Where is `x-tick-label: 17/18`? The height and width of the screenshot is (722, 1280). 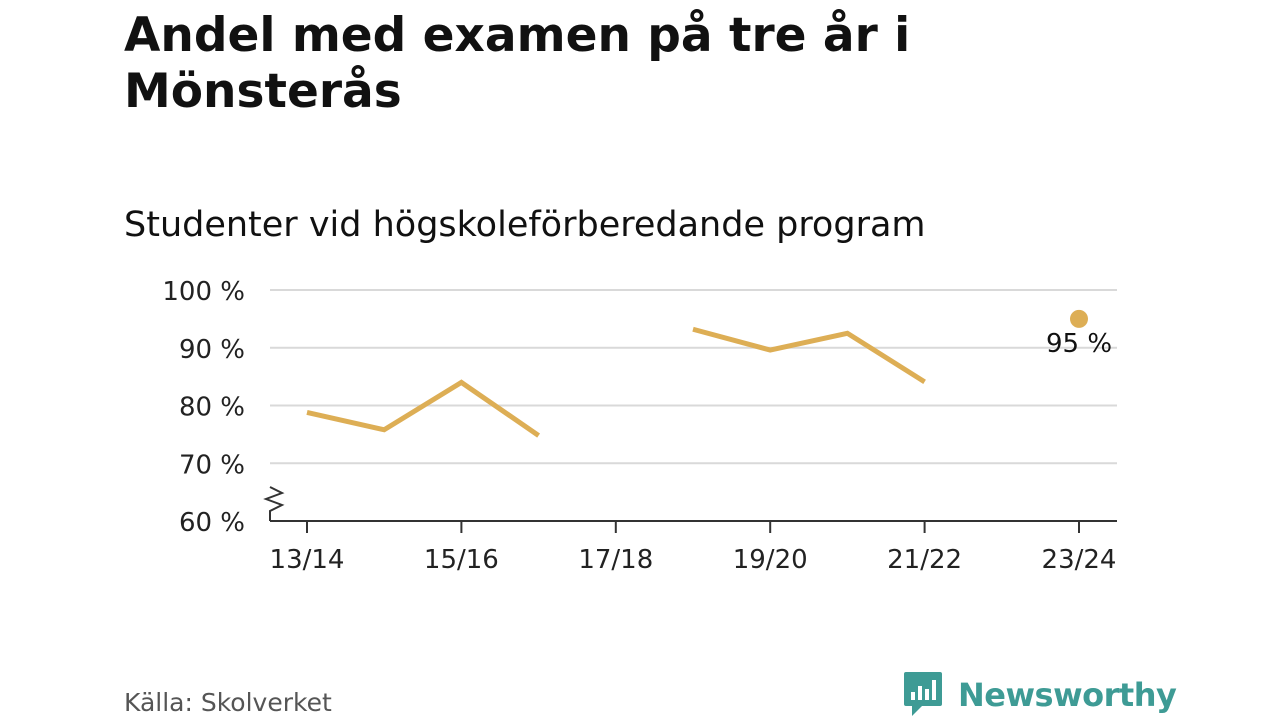 x-tick-label: 17/18 is located at coordinates (615, 560).